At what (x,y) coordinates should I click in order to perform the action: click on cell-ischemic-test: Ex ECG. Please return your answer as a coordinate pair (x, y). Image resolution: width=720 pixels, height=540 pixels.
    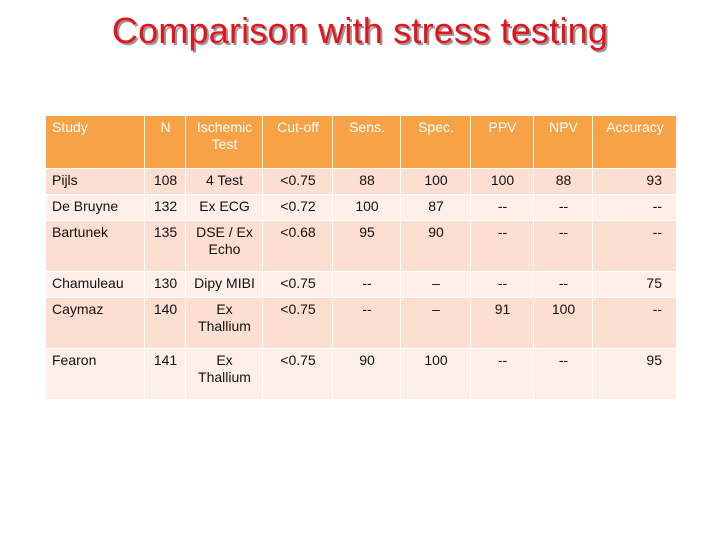
    Looking at the image, I should click on (224, 207).